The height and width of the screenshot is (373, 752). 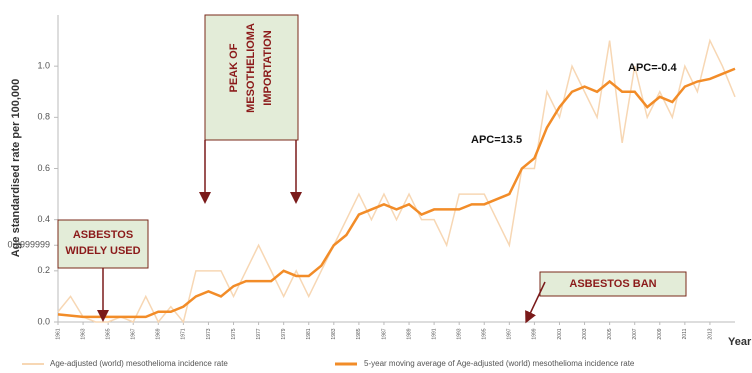 I want to click on y-tick-label: 1.0, so click(x=43, y=66).